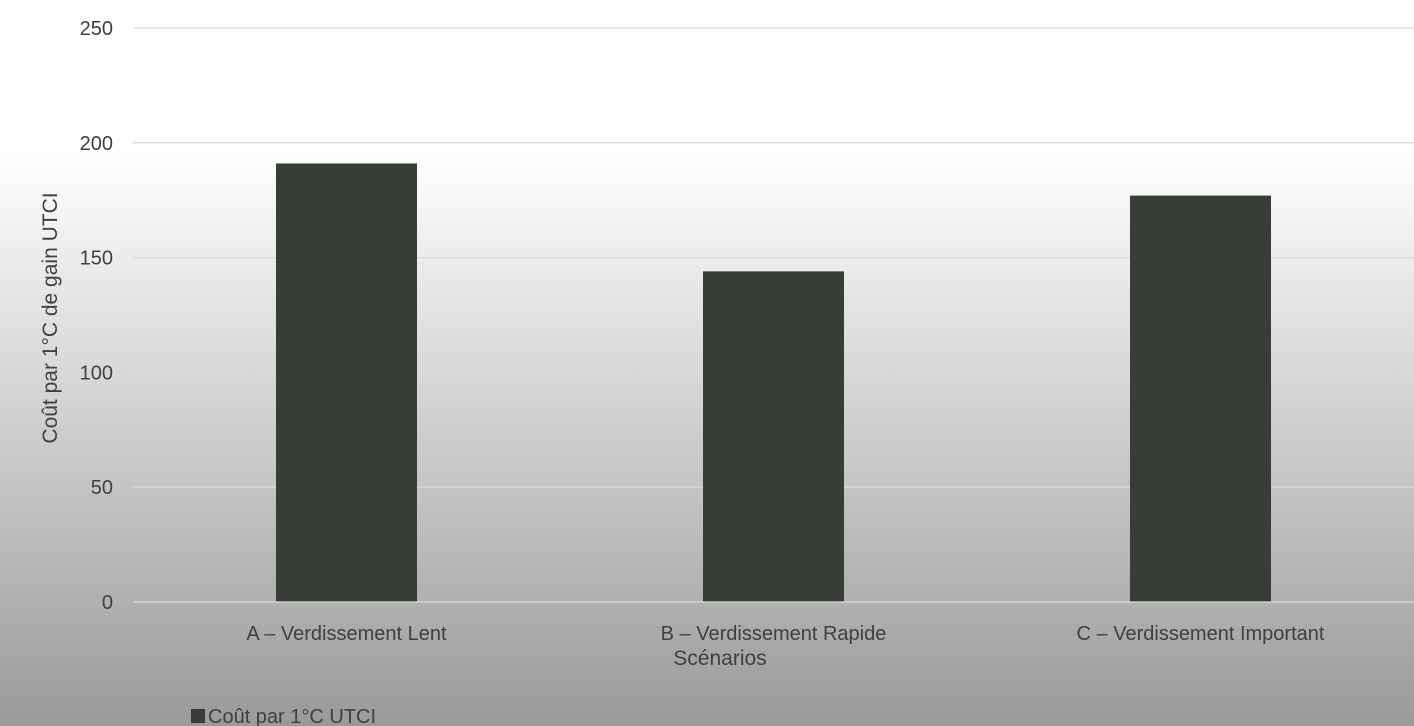 The height and width of the screenshot is (726, 1414). I want to click on y-tick-label: 100, so click(96, 373).